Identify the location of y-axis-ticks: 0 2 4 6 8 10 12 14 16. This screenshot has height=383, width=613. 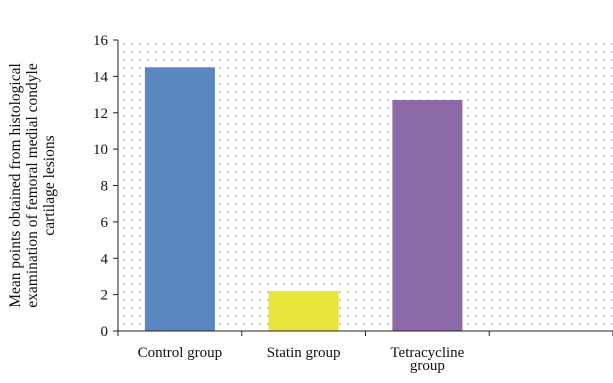
(105, 186).